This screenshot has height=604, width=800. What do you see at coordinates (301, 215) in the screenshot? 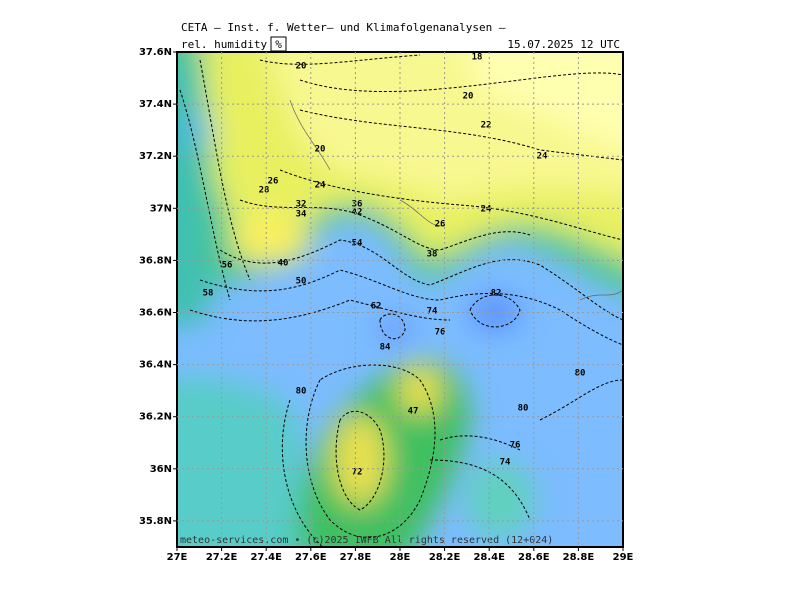
I see `contour-label: 34` at bounding box center [301, 215].